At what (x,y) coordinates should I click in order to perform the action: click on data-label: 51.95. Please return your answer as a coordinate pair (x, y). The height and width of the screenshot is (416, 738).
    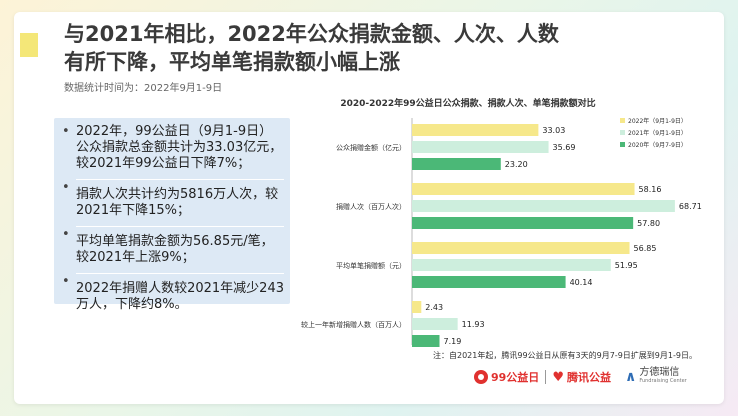
    Looking at the image, I should click on (626, 265).